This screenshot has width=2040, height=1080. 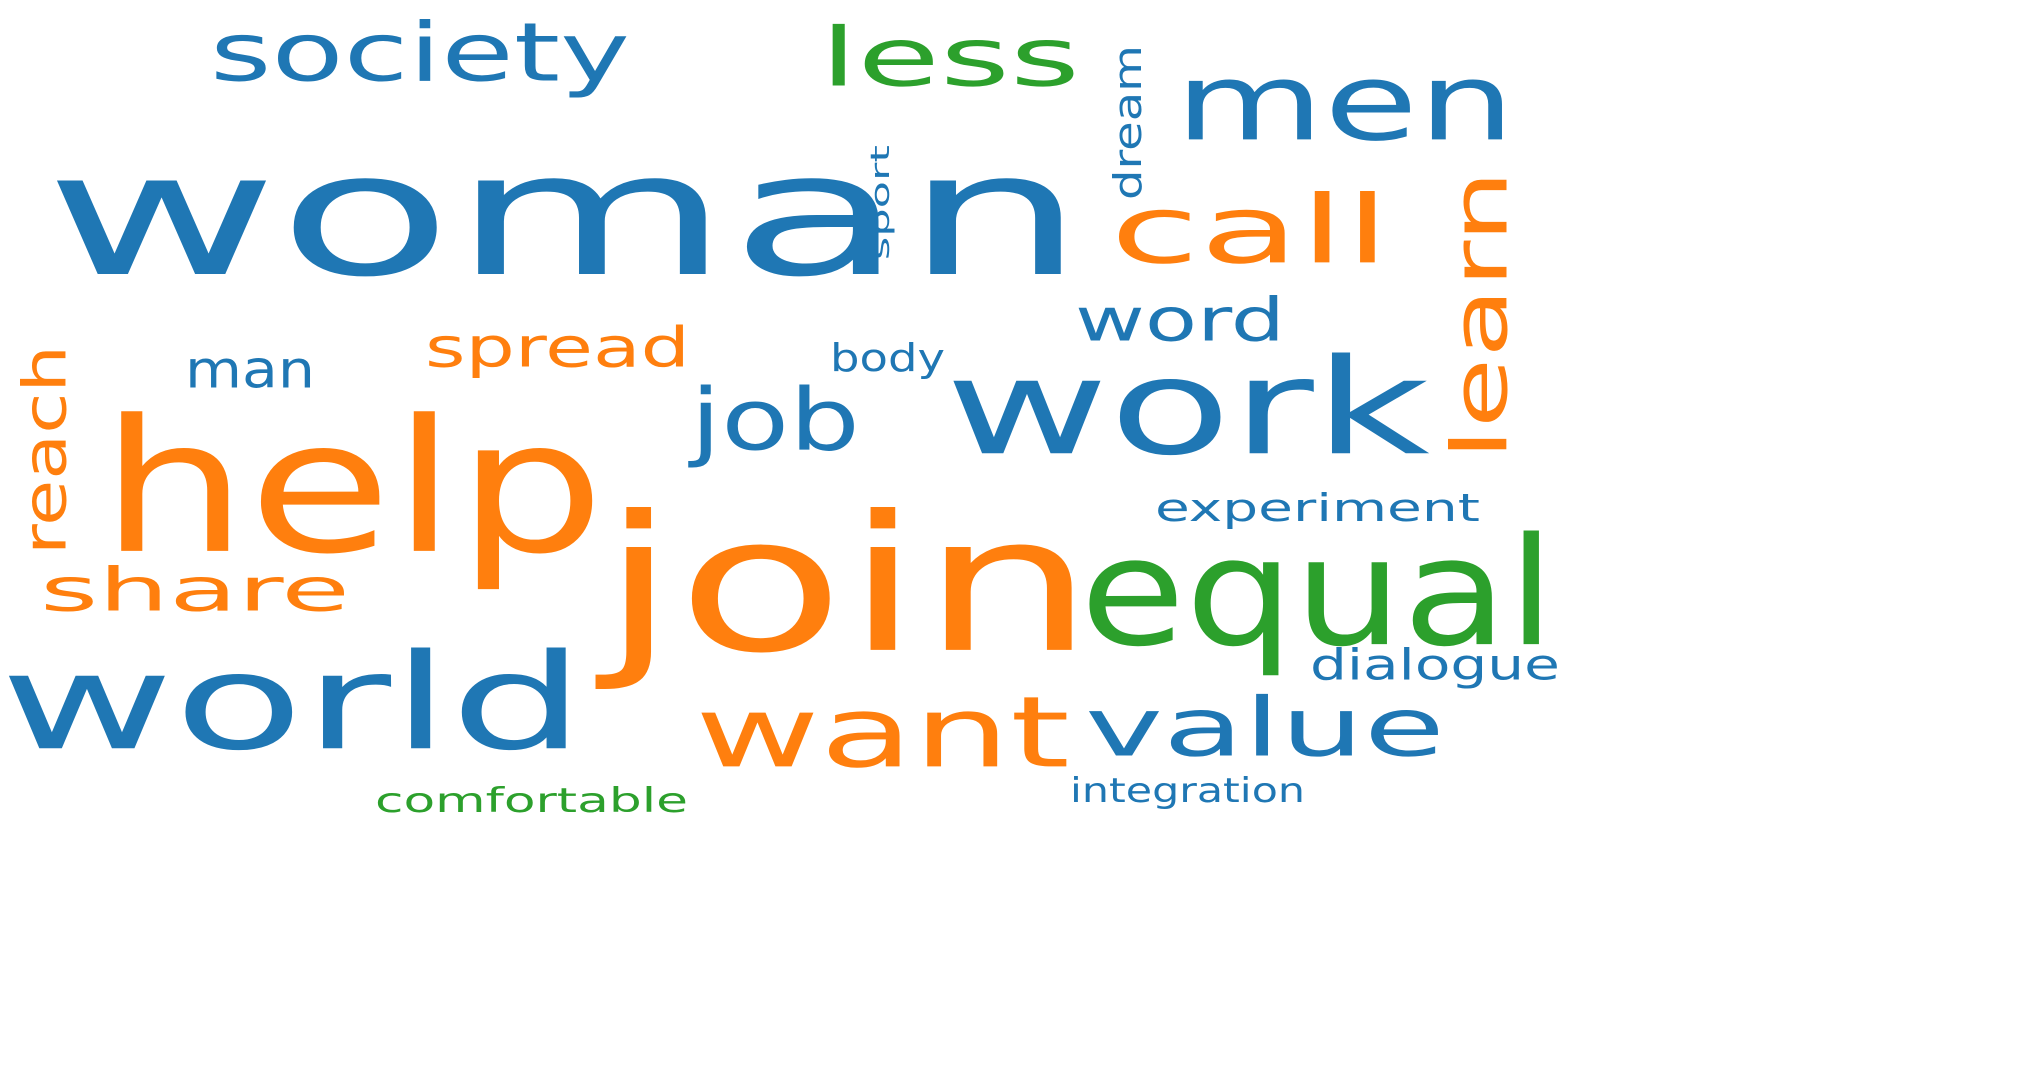 What do you see at coordinates (292, 702) in the screenshot?
I see `word-world: world` at bounding box center [292, 702].